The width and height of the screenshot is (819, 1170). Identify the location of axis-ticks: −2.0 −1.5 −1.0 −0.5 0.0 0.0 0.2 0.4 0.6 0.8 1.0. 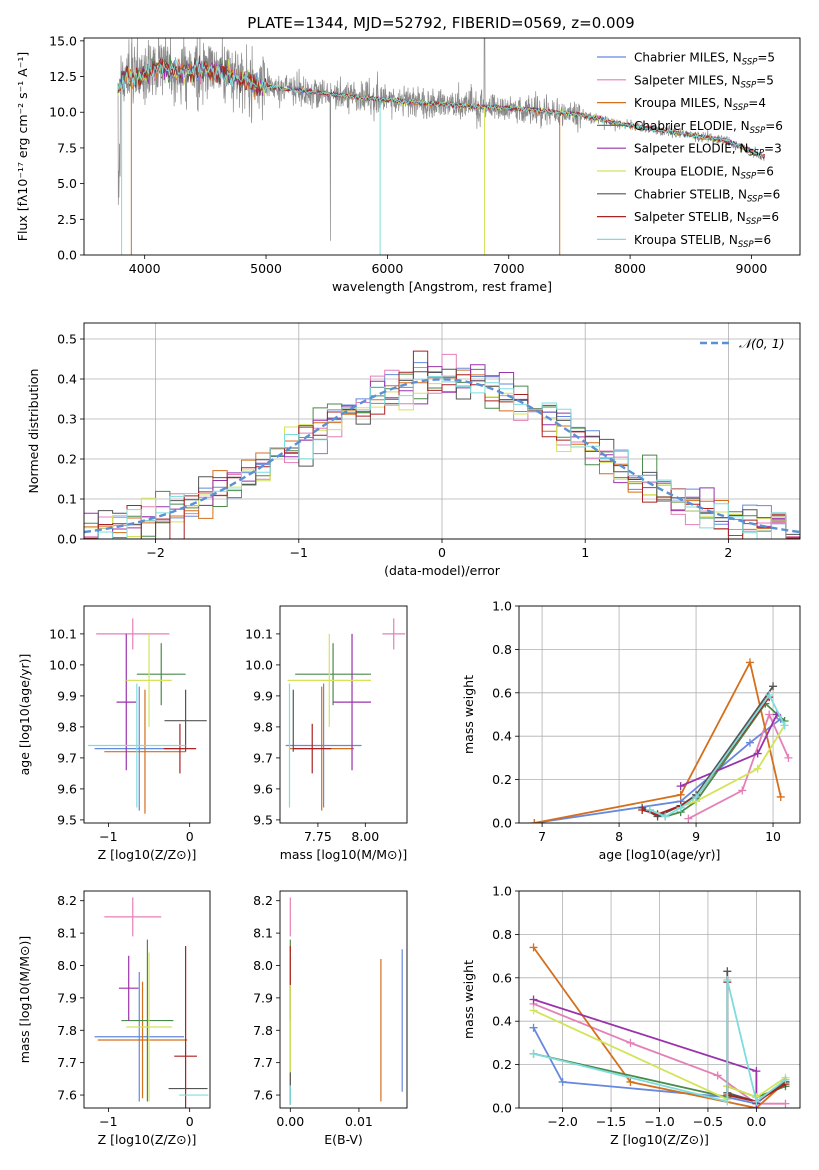
(629, 1007).